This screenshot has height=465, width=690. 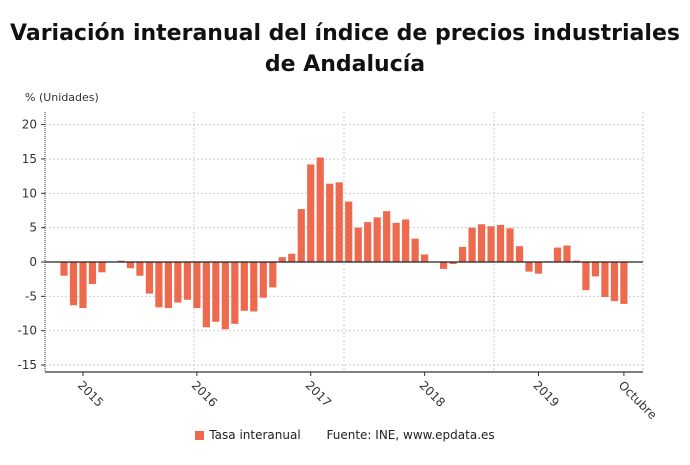 I want to click on x-tick-label: 2017, so click(x=318, y=393).